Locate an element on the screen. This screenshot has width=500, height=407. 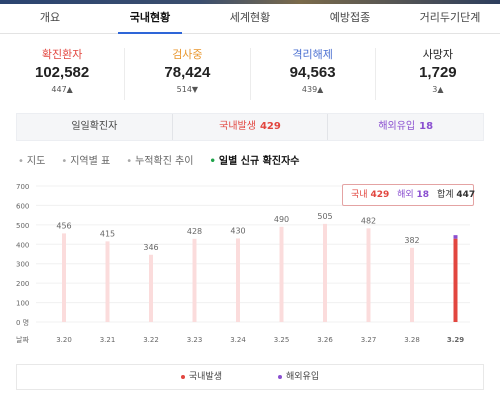
y-tick-label: 100 is located at coordinates (22, 304).